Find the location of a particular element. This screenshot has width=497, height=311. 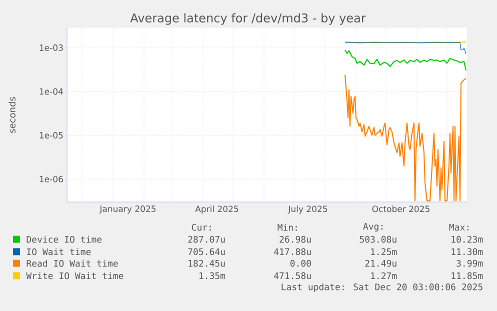

x-tick-label: July 2025 is located at coordinates (308, 210).